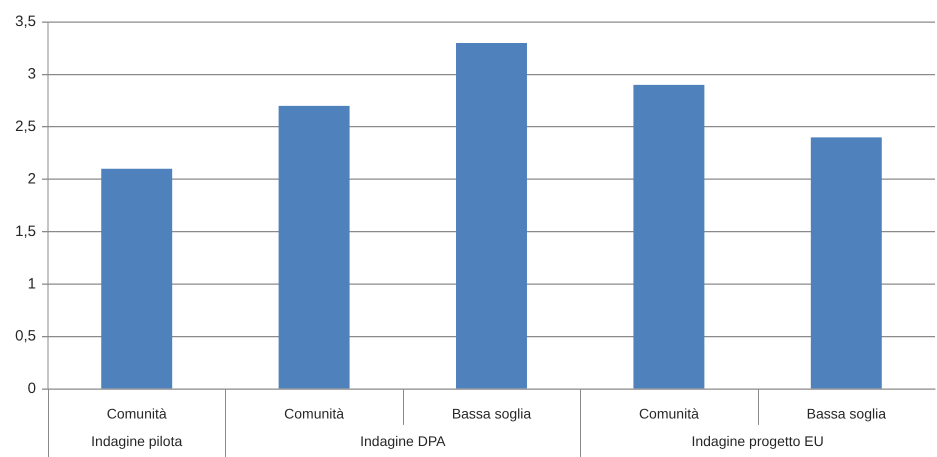 The width and height of the screenshot is (937, 457). Describe the element at coordinates (25, 126) in the screenshot. I see `y-tick-label: 2,5` at that location.